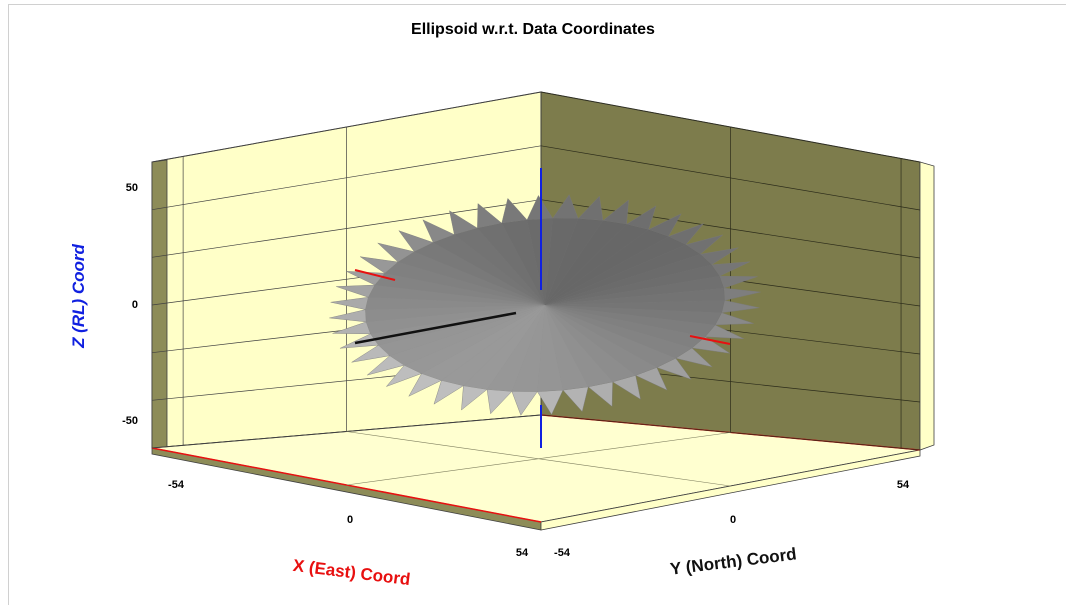  What do you see at coordinates (538, 459) in the screenshot?
I see `grid-line` at bounding box center [538, 459].